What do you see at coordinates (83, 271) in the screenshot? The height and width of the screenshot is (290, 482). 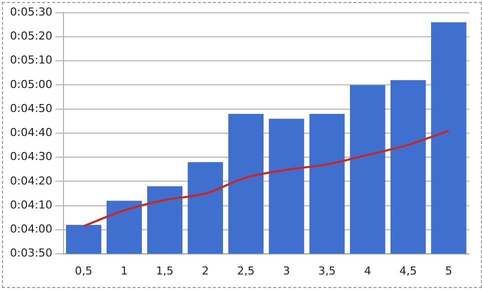 I see `x-tick-label: 0,5` at bounding box center [83, 271].